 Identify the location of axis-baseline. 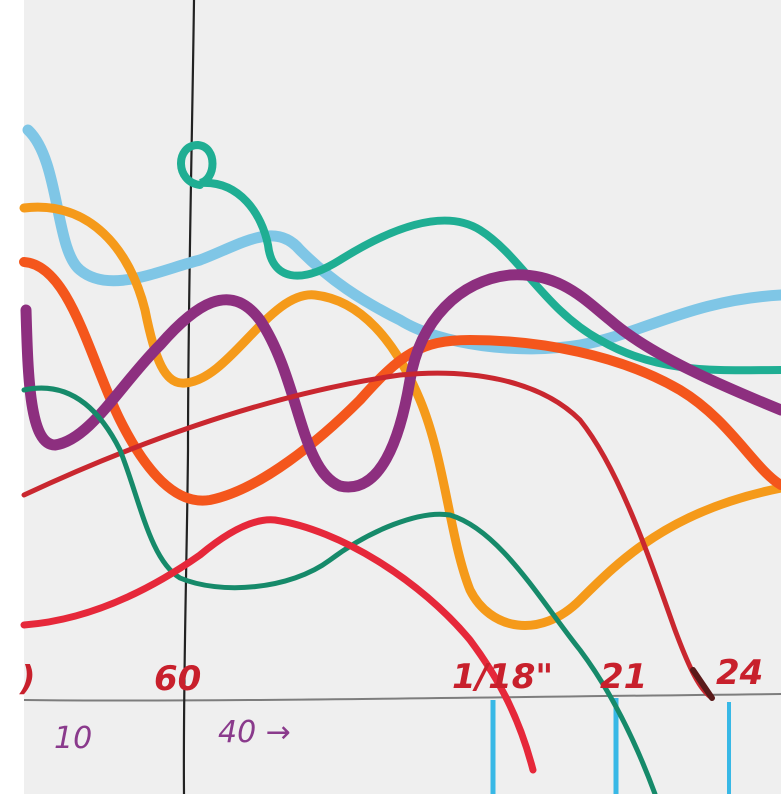
(402, 697).